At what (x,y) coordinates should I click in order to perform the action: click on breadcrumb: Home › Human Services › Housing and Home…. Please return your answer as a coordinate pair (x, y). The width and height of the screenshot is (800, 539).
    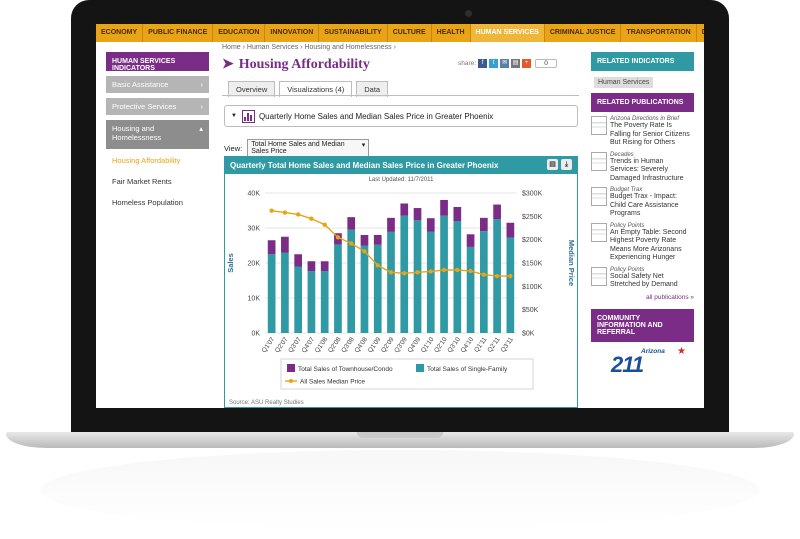
    Looking at the image, I should click on (309, 47).